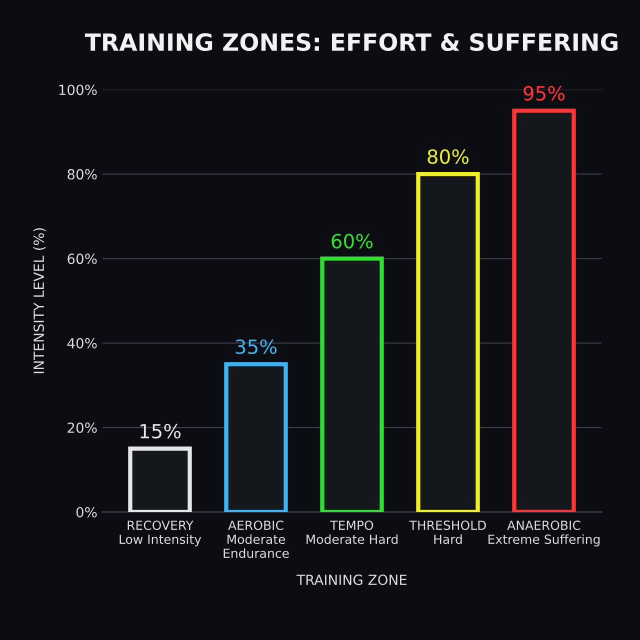  What do you see at coordinates (86, 512) in the screenshot?
I see `y-tick-label: 0%` at bounding box center [86, 512].